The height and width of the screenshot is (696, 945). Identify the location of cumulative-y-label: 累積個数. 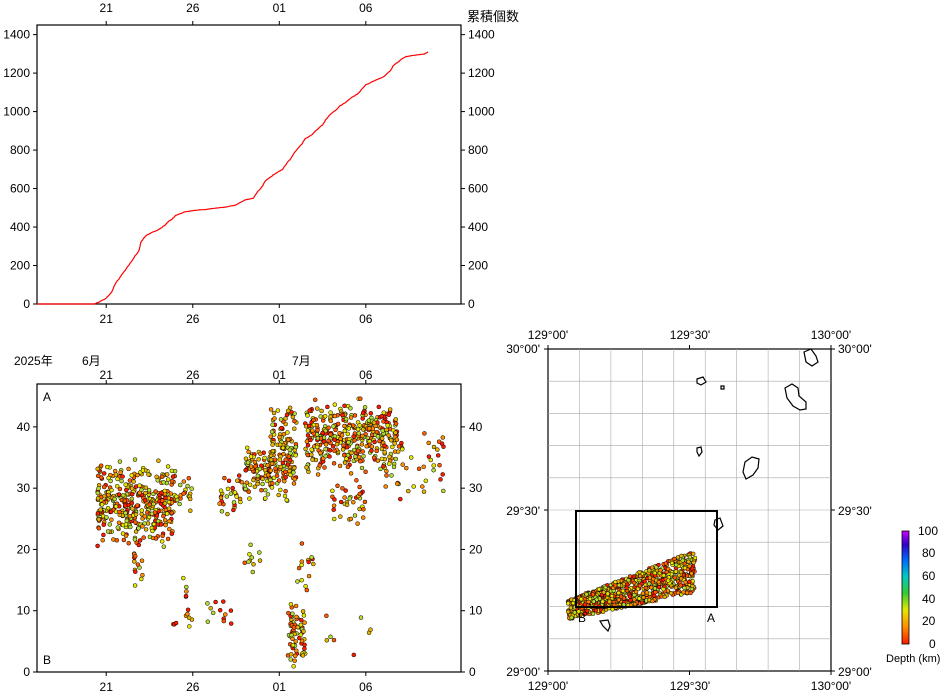
(493, 16).